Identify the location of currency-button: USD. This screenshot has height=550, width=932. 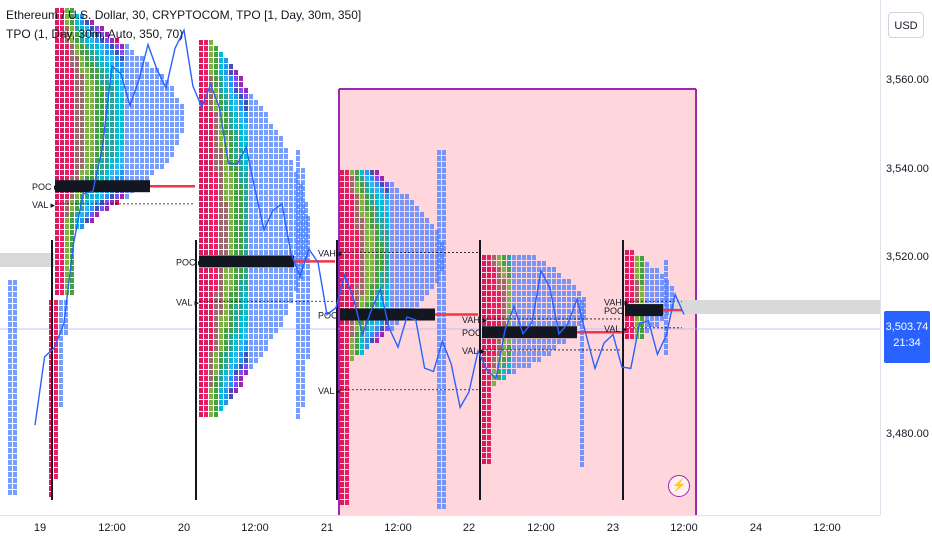
(906, 25).